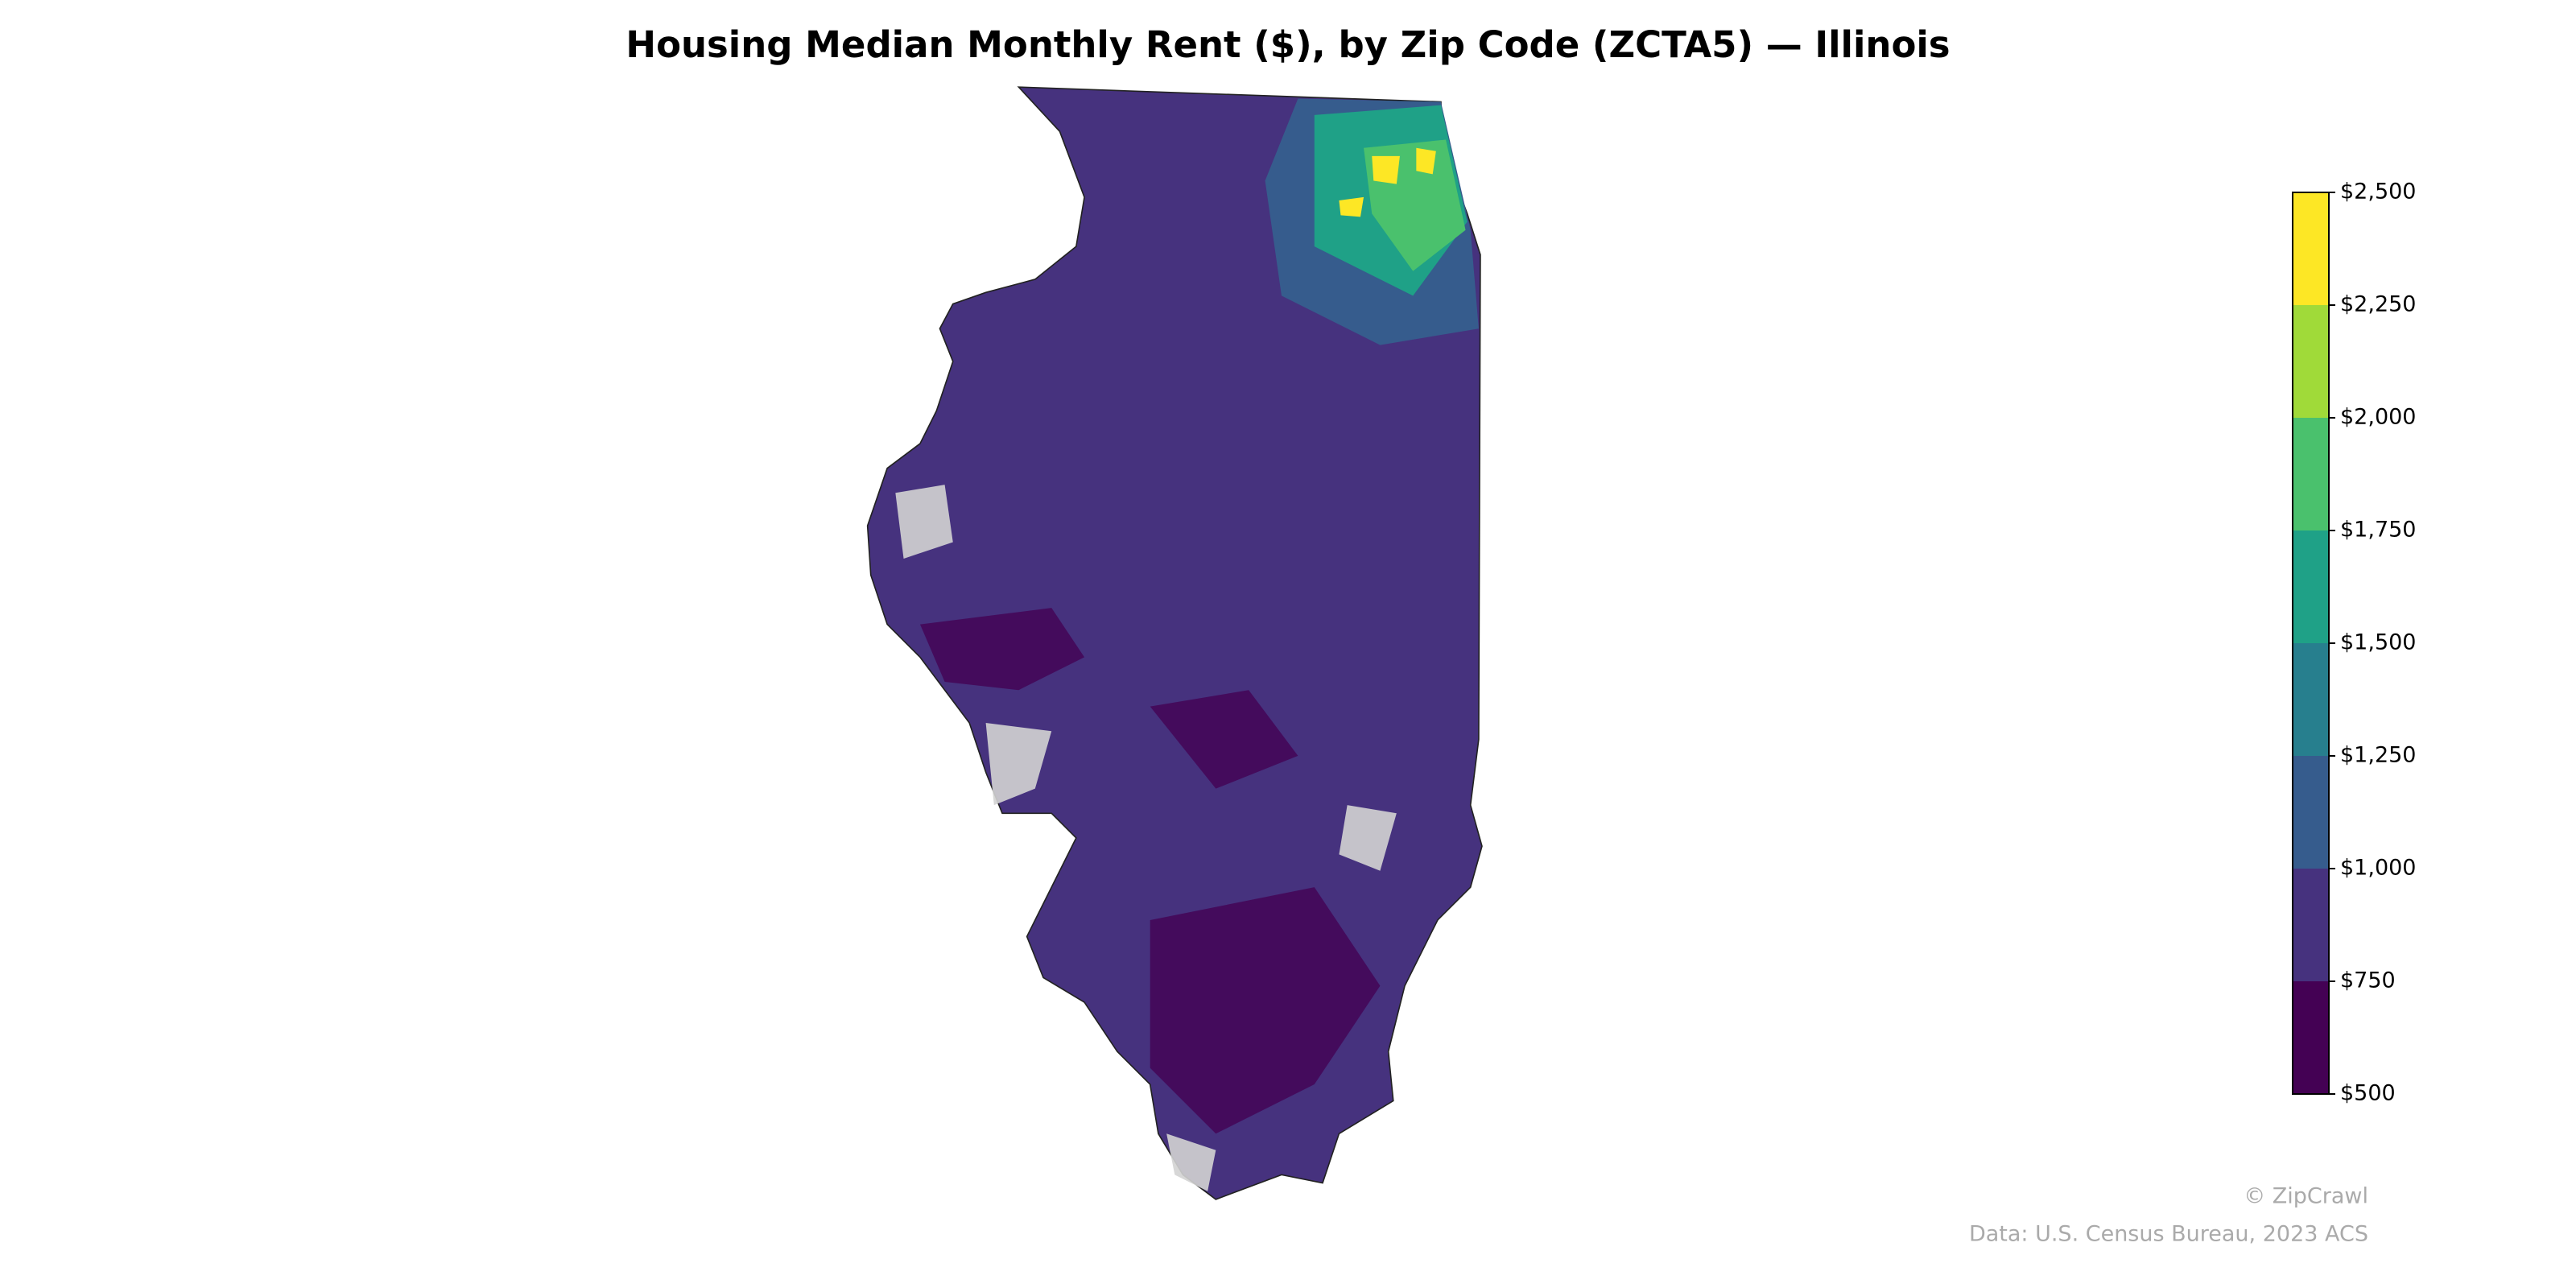 This screenshot has height=1288, width=2576. What do you see at coordinates (2368, 1093) in the screenshot?
I see `colorbar-tick-label: $500` at bounding box center [2368, 1093].